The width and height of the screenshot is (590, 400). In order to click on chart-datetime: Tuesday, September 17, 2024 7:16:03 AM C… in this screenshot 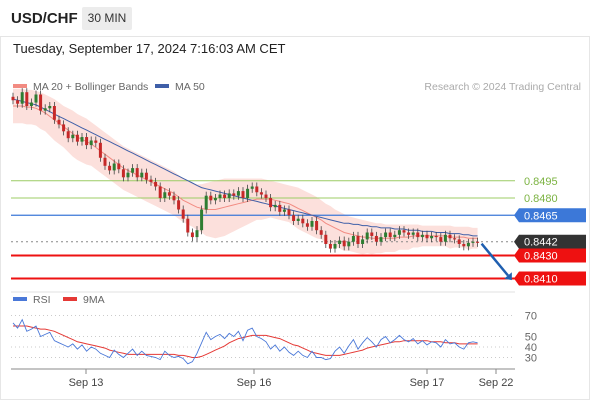, I will do `click(149, 48)`.